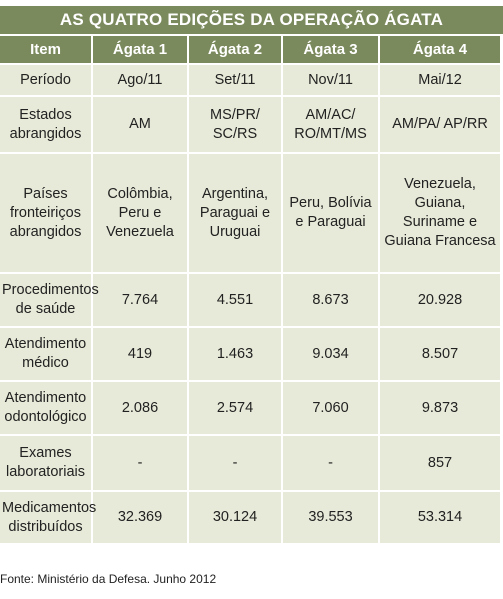 Image resolution: width=503 pixels, height=599 pixels. What do you see at coordinates (235, 50) in the screenshot?
I see `header-agata-2: Ágata 2` at bounding box center [235, 50].